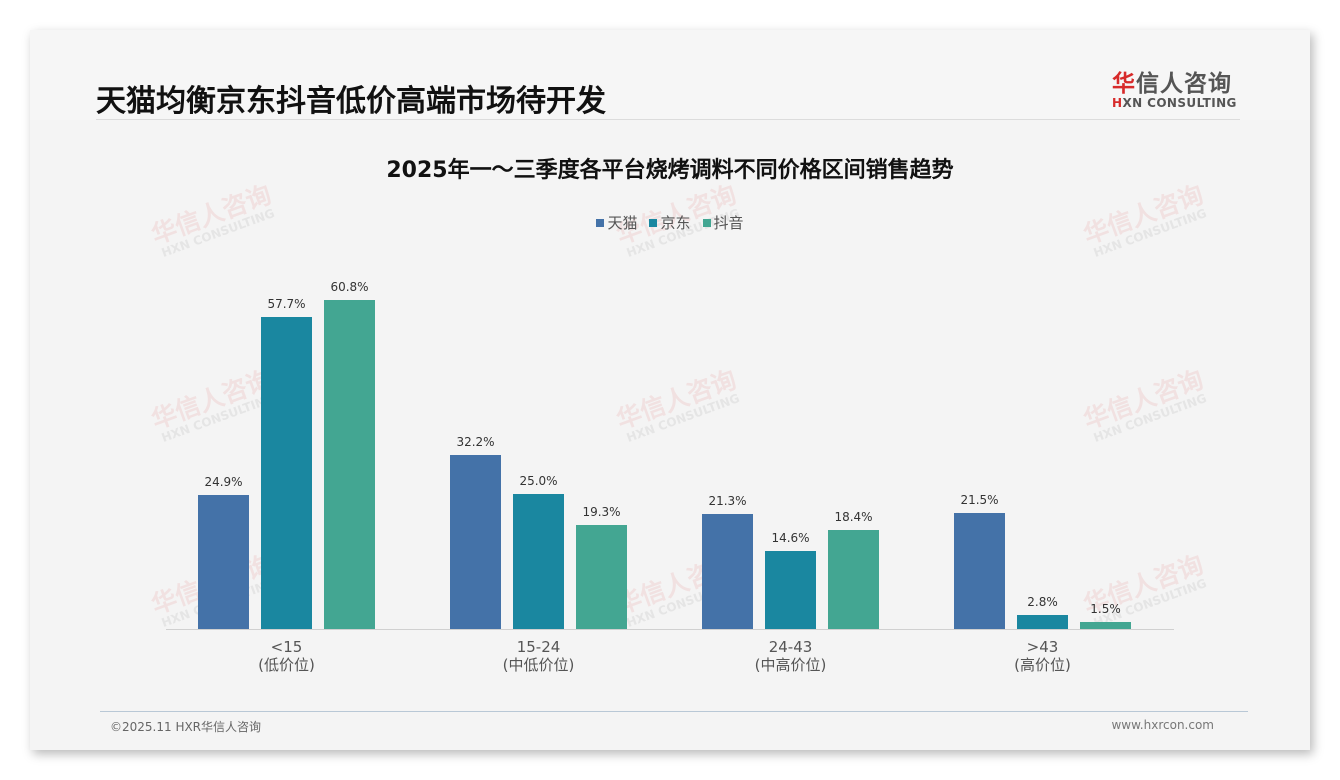 The height and width of the screenshot is (780, 1340). Describe the element at coordinates (675, 223) in the screenshot. I see `legend-label: 京东` at that location.